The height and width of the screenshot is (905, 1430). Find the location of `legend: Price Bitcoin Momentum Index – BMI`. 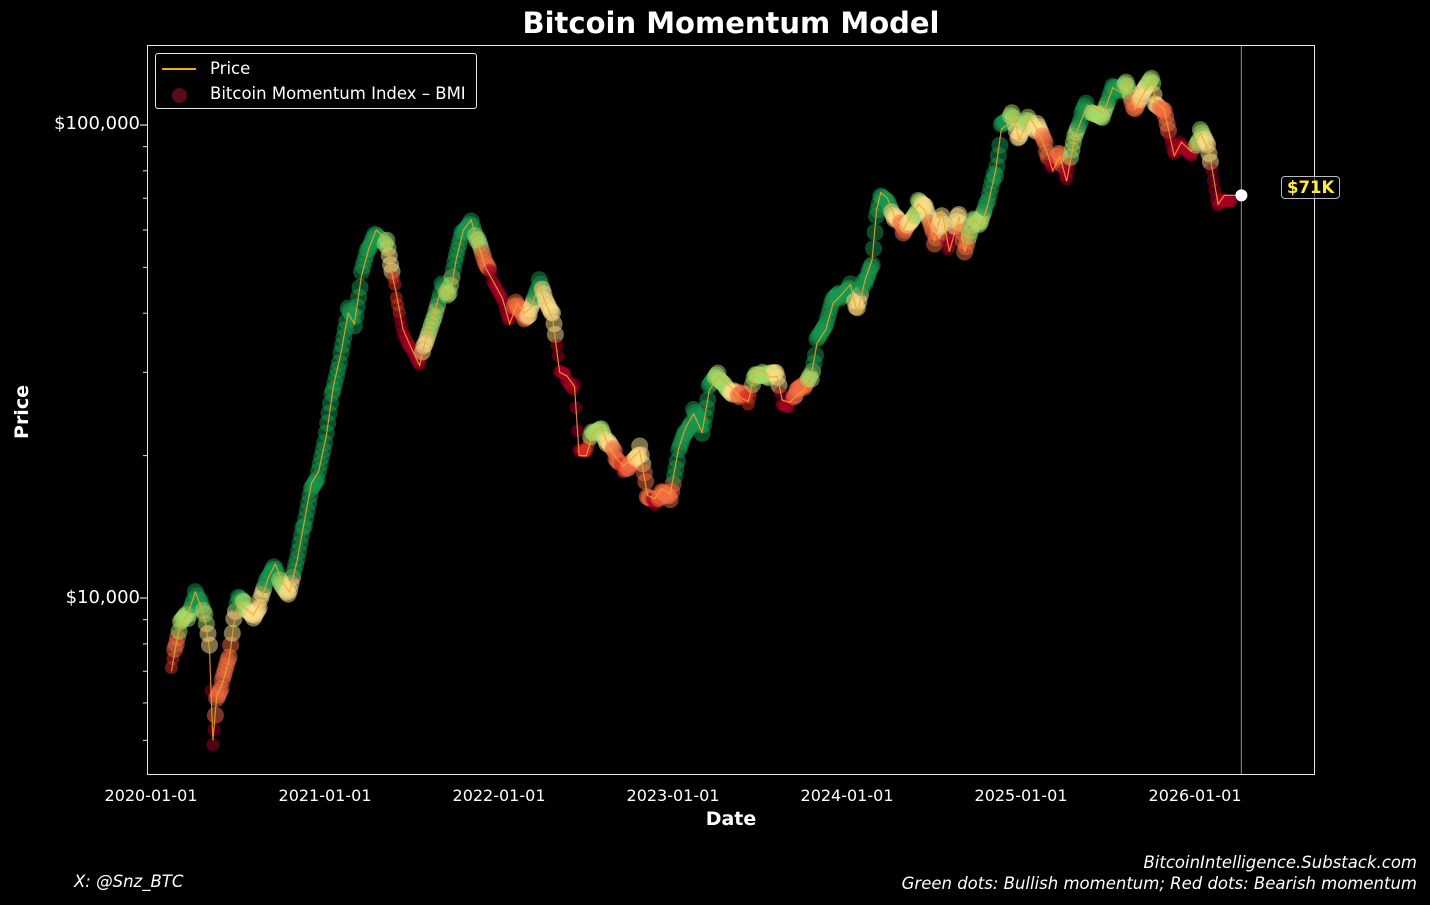

legend: Price Bitcoin Momentum Index – BMI is located at coordinates (316, 81).